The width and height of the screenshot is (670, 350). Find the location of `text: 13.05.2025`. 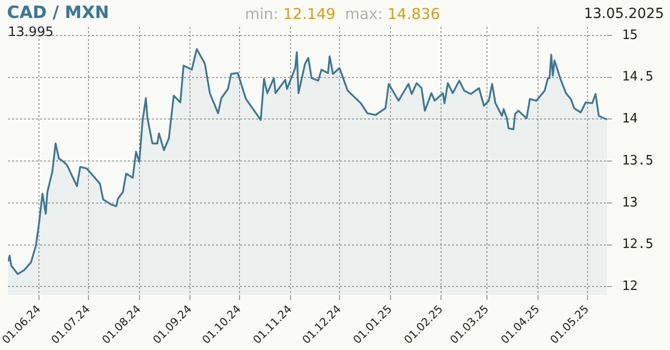

text: 13.05.2025 is located at coordinates (624, 14).